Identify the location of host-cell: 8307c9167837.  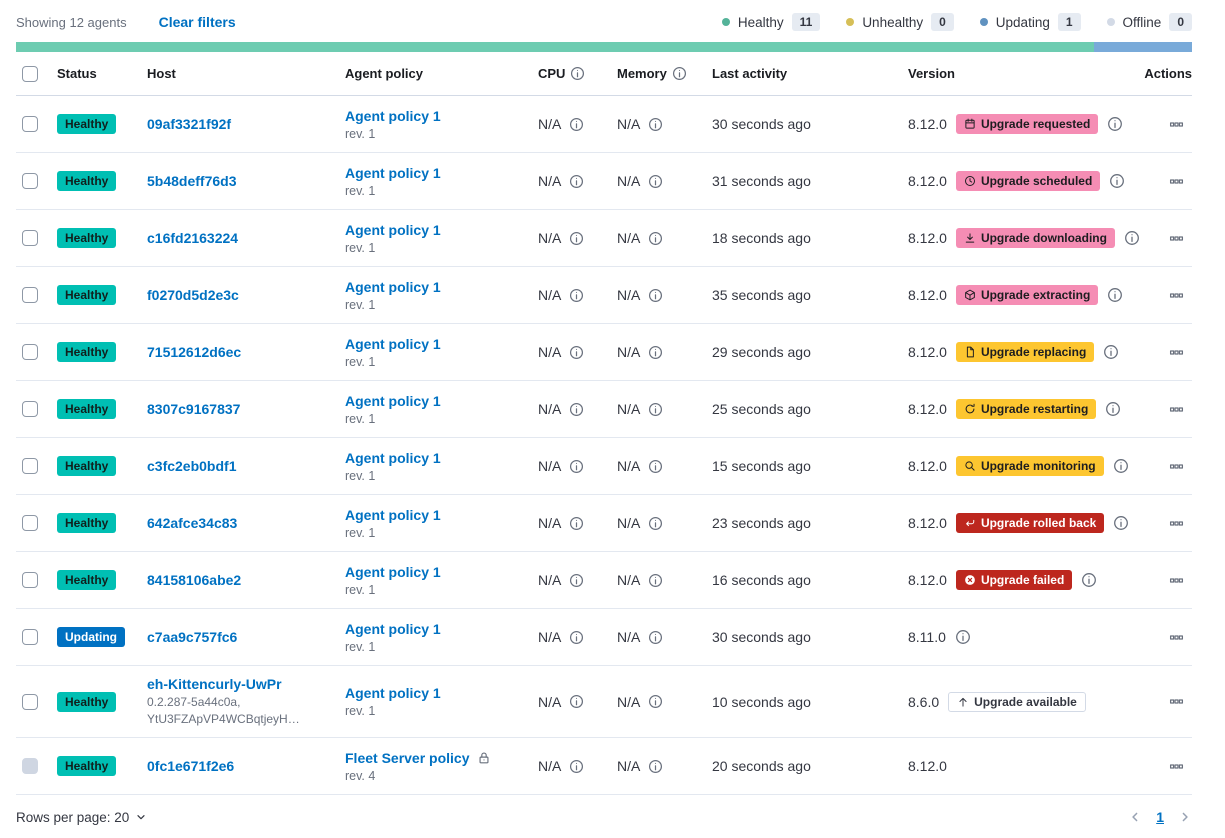
(246, 409).